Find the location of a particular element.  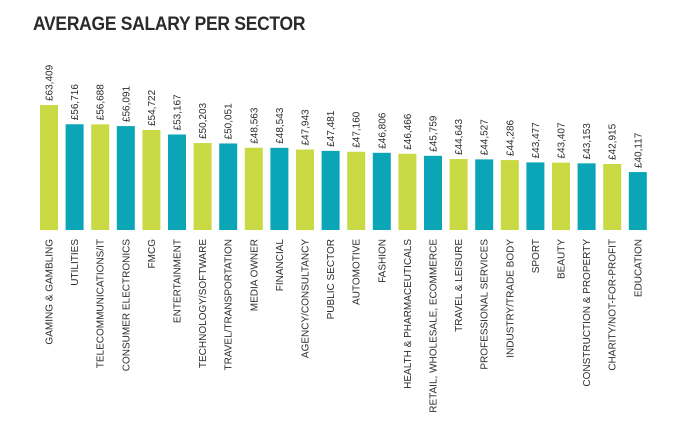

value-label: £44,286 is located at coordinates (510, 137).